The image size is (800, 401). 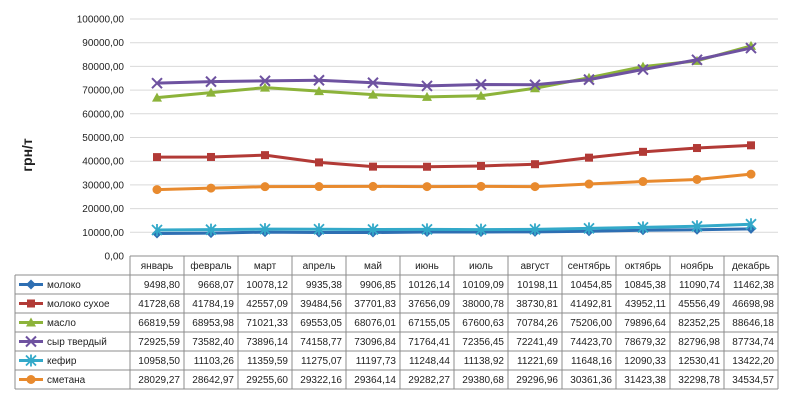 I want to click on data-label: 11648,16, so click(x=591, y=361).